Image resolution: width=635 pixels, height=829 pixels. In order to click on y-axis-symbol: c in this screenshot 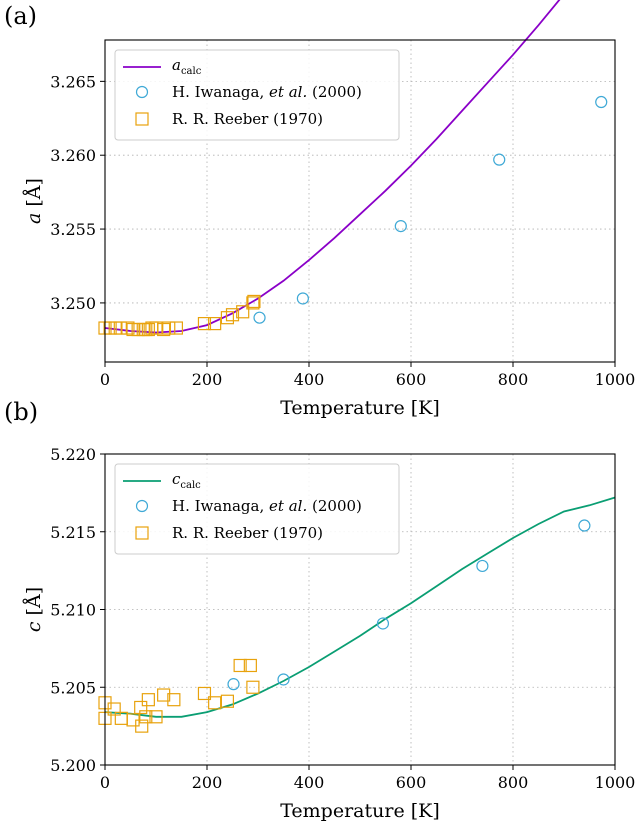, I will do `click(34, 626)`.